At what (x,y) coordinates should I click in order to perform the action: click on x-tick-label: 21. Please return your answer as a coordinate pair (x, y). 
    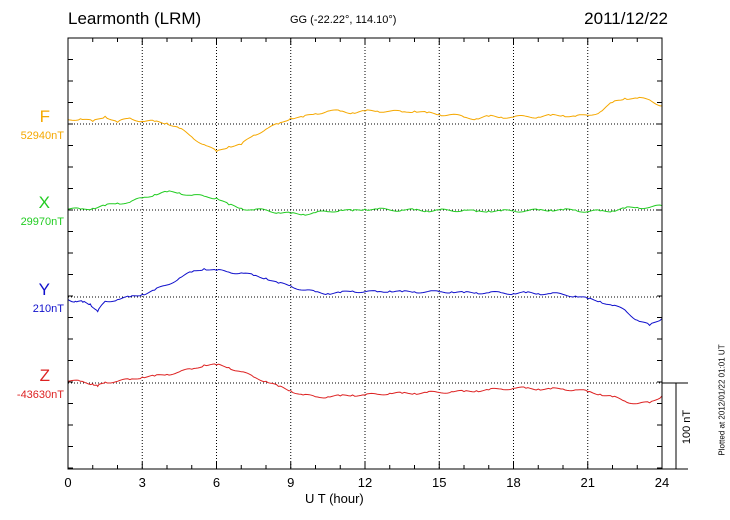
    Looking at the image, I should click on (587, 482).